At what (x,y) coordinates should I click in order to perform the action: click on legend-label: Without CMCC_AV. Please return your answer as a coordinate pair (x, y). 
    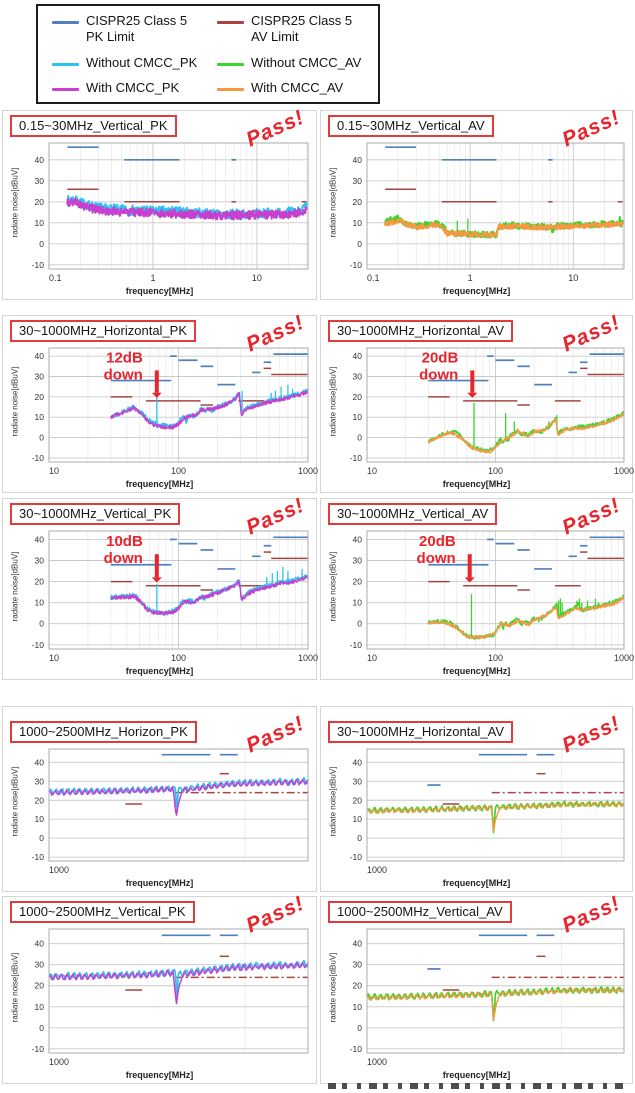
    Looking at the image, I should click on (306, 62).